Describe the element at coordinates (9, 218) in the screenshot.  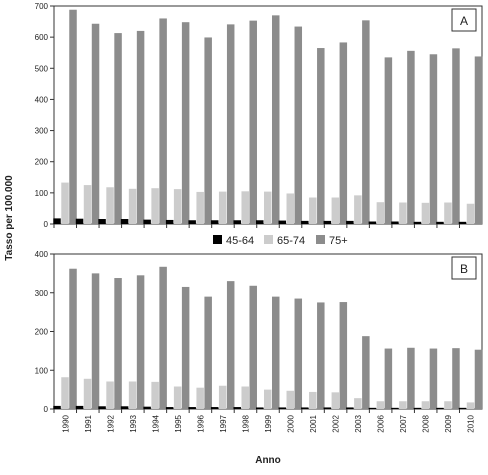
I see `y-axis-title: Tasso per 100.000` at that location.